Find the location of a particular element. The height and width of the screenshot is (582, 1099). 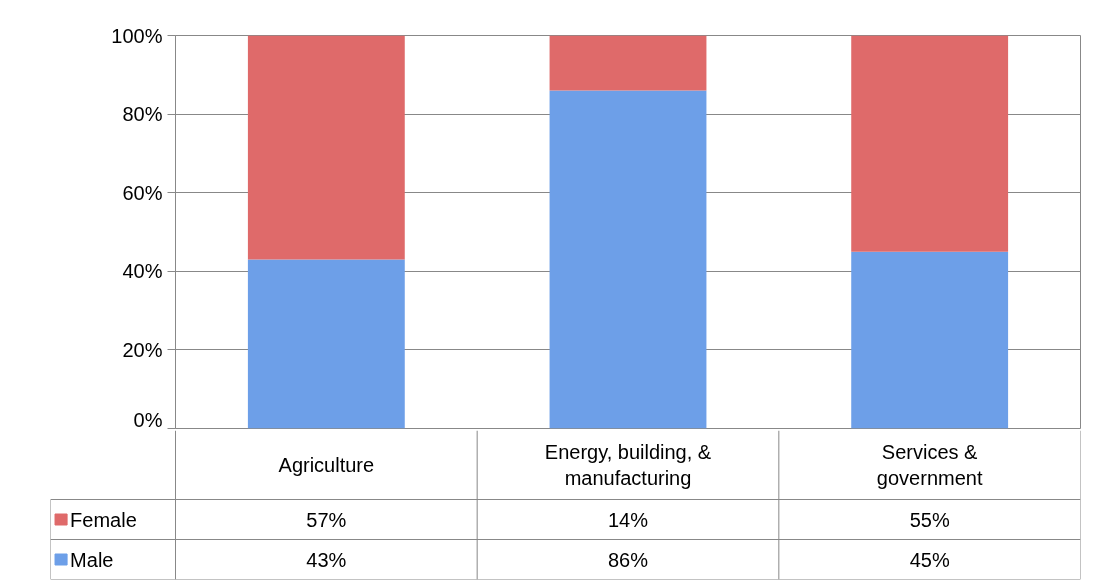

data-label: 45% is located at coordinates (929, 559).